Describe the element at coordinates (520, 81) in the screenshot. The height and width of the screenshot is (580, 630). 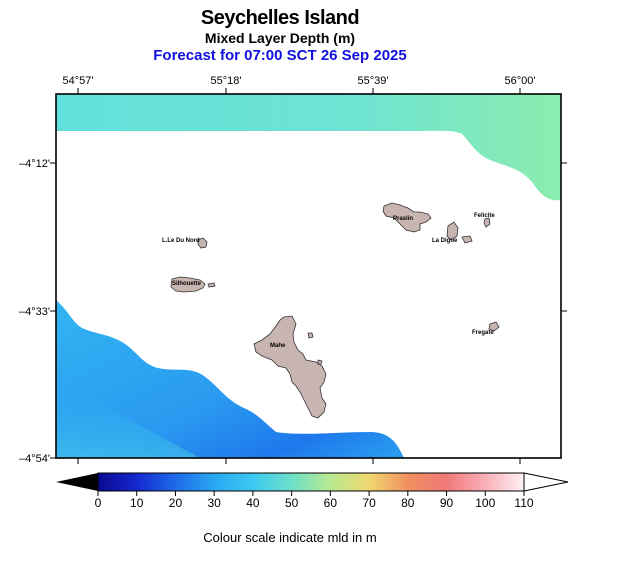
I see `lon-tick-4: 56°00'` at that location.